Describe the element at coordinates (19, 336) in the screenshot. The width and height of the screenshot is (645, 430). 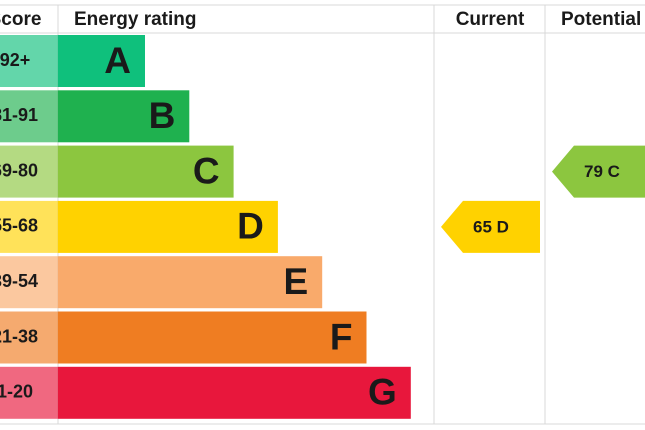
I see `score-label: 21-38` at that location.